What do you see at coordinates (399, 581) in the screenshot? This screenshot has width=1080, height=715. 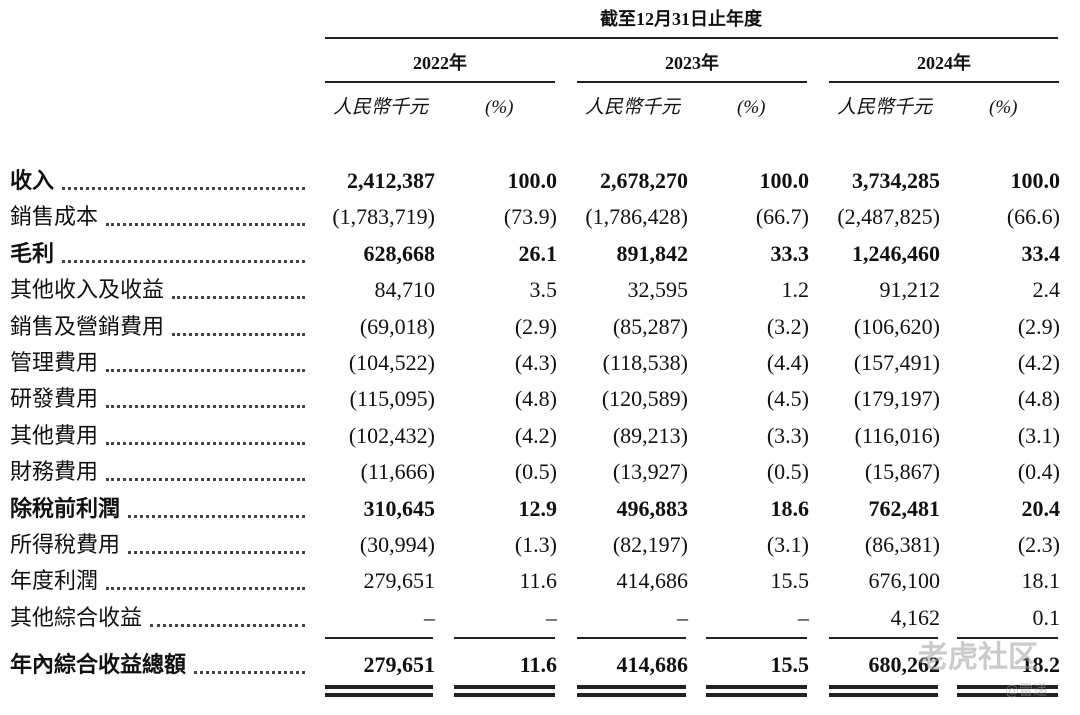 I see `cell-value: 279,651` at bounding box center [399, 581].